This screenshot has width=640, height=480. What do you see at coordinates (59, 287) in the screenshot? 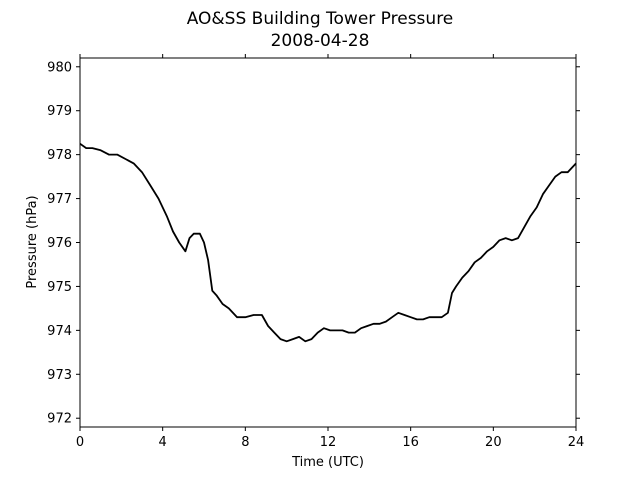
I see `y-tick-label: 975` at bounding box center [59, 287].